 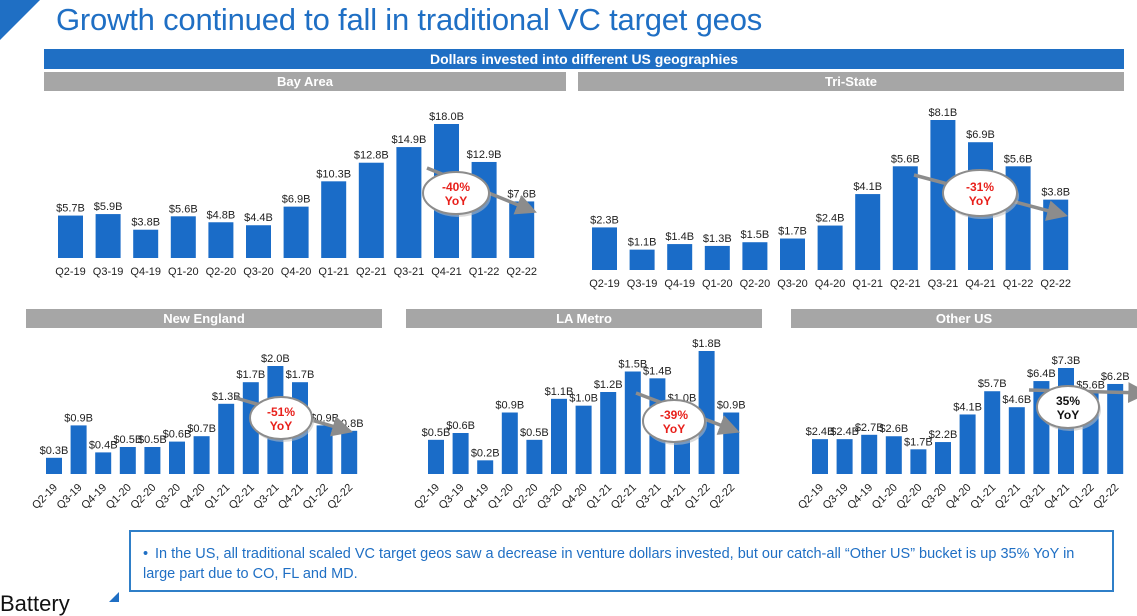 I want to click on tri-state-header-bar, so click(x=851, y=81).